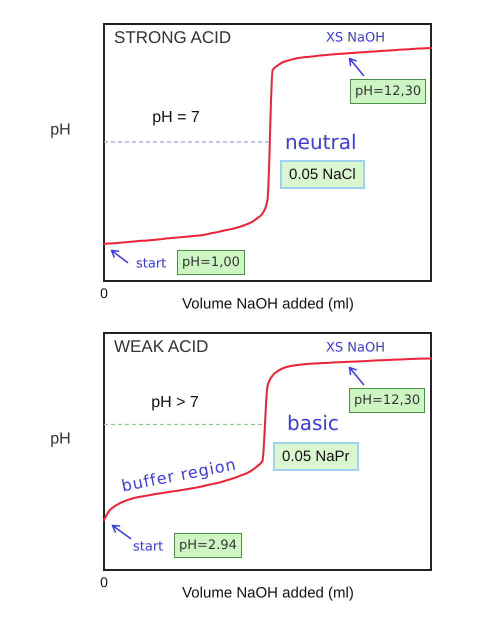  What do you see at coordinates (173, 37) in the screenshot?
I see `chart-title: STRONG ACID` at bounding box center [173, 37].